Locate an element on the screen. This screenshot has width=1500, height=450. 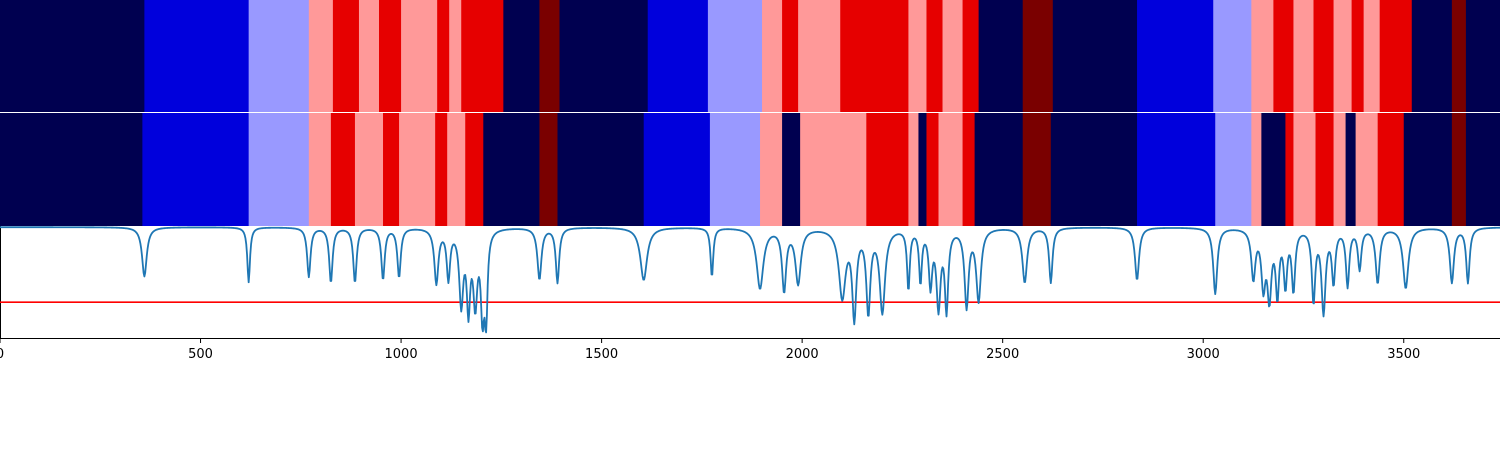
track-separator is located at coordinates (750, 112).